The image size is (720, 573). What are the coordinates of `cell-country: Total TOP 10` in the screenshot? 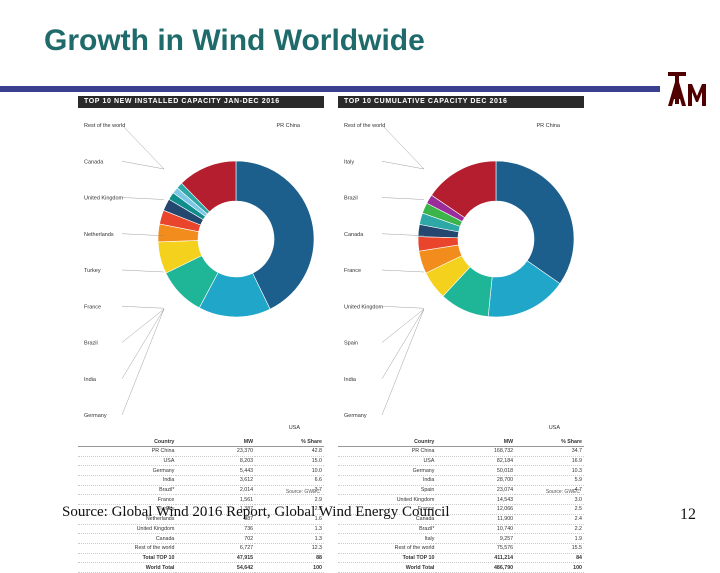 It's located at (127, 558).